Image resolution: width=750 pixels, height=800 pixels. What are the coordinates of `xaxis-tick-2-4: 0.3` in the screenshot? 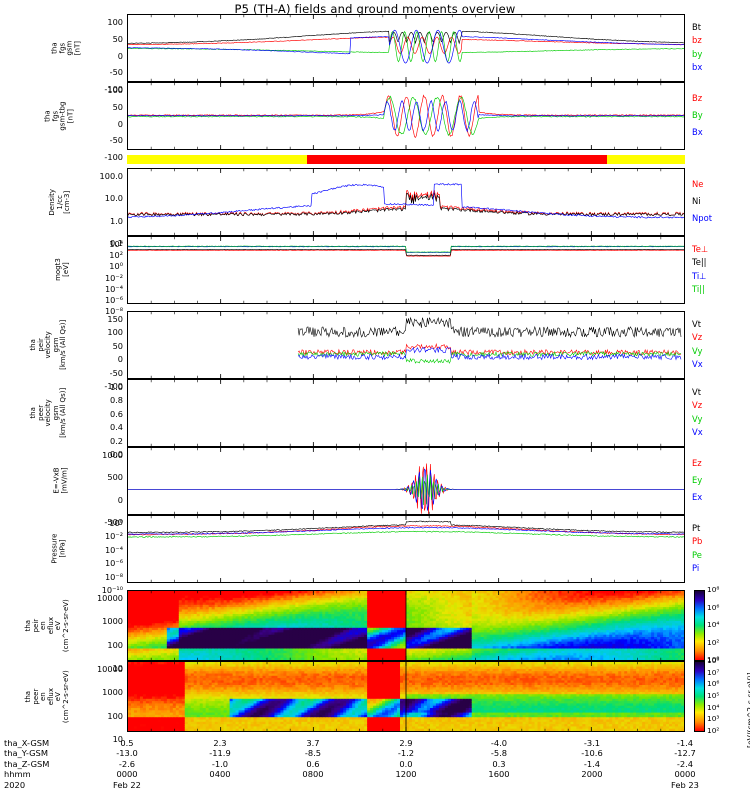 It's located at (499, 763).